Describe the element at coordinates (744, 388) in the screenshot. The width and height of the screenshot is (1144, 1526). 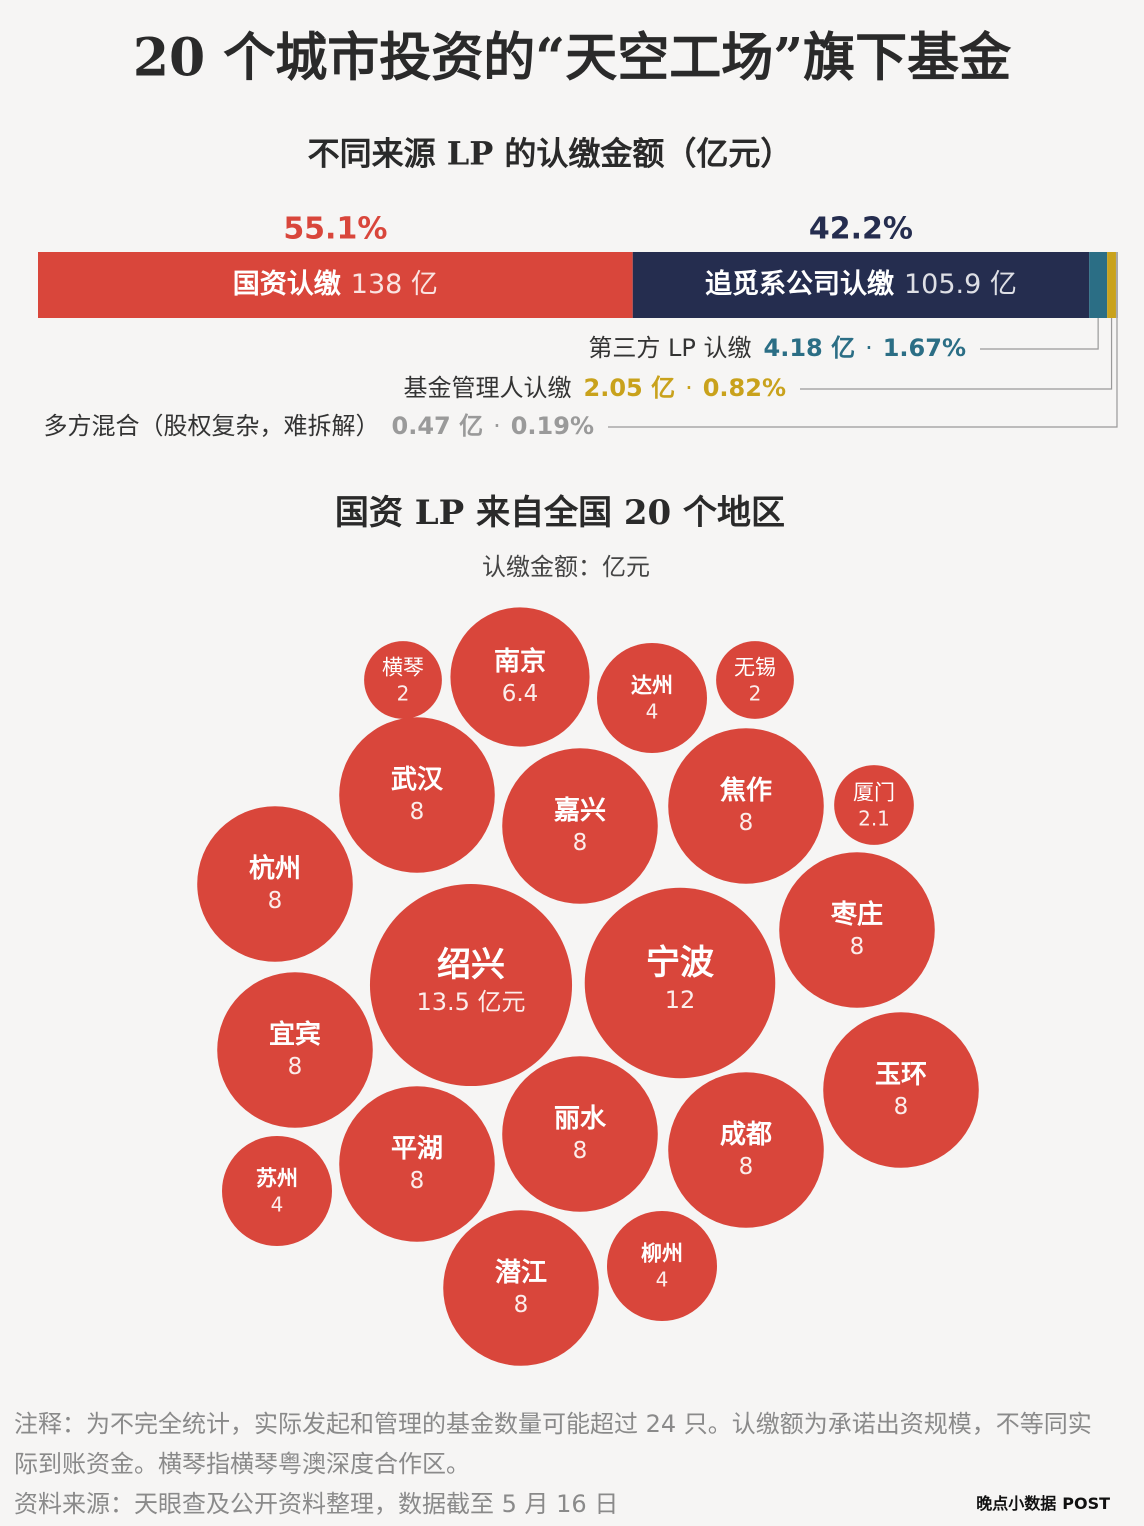
I see `callout-share: 0.82%` at that location.